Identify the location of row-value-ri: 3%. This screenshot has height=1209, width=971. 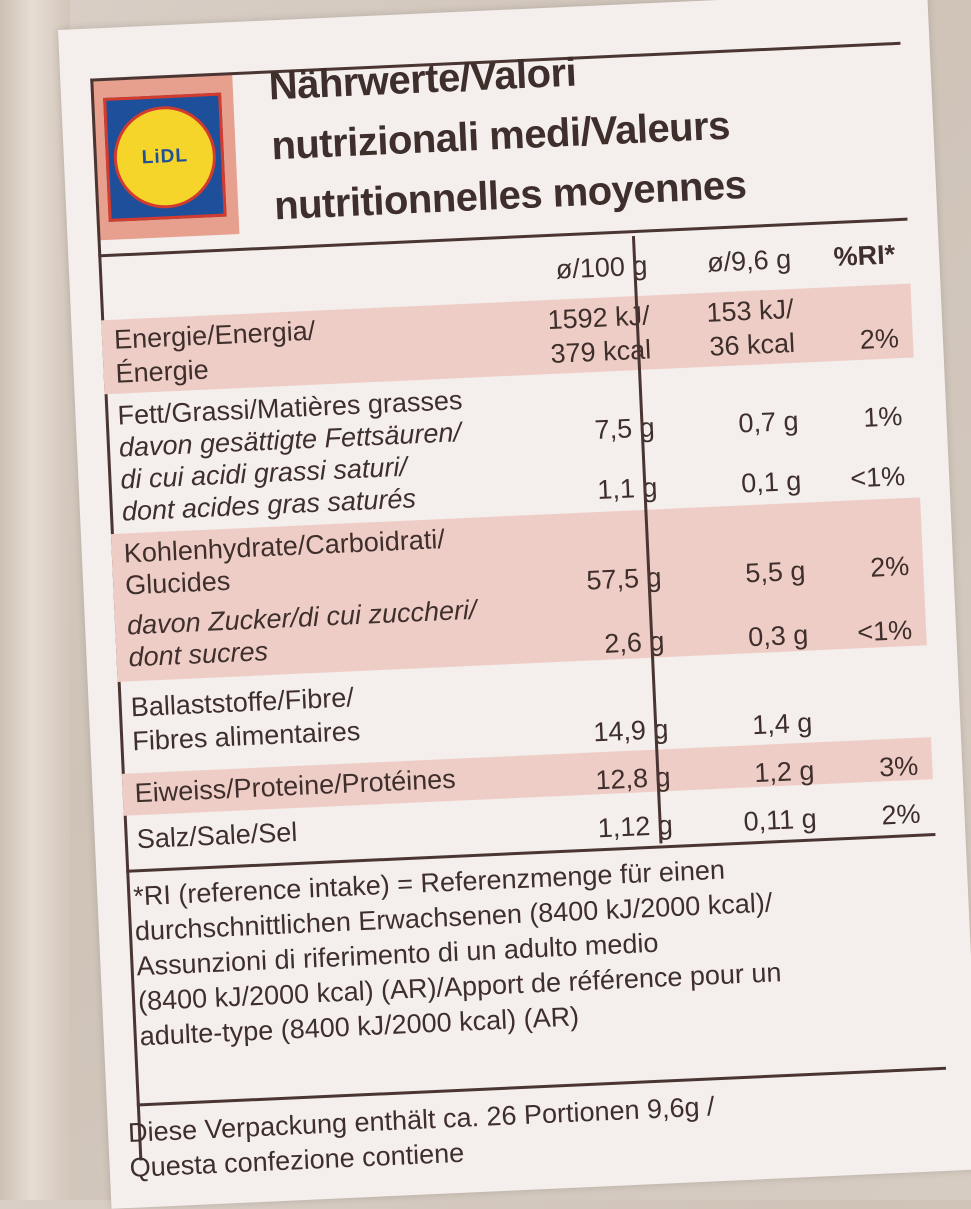
(898, 766).